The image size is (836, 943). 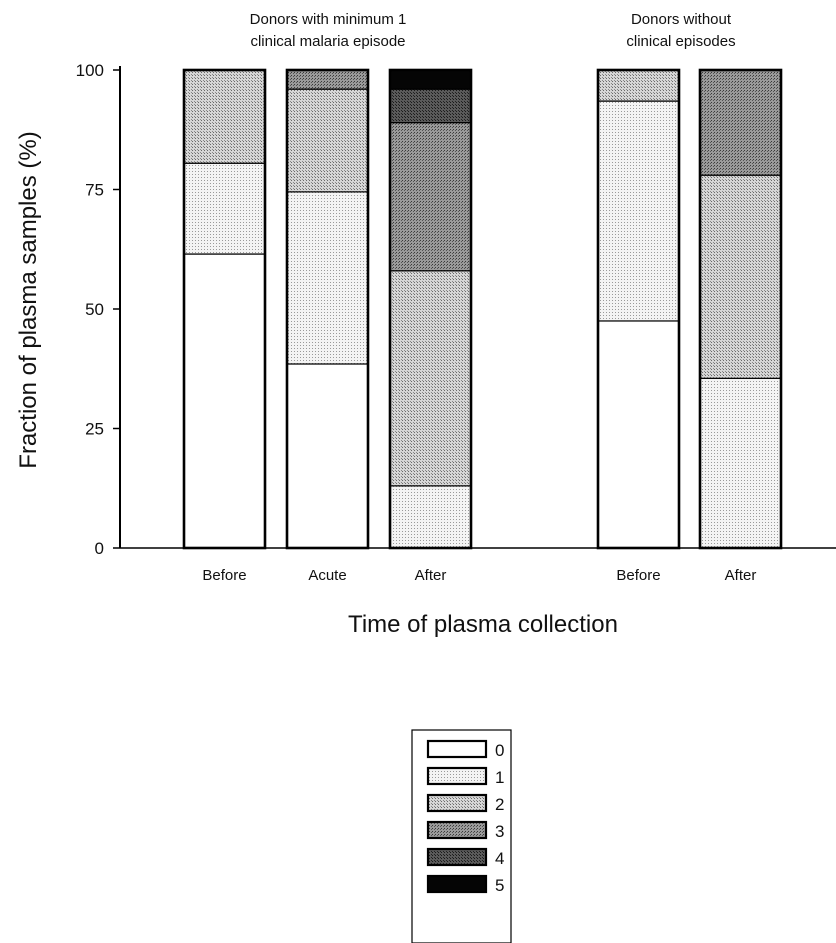 I want to click on group-title-line: clinical malaria episode, so click(x=327, y=41).